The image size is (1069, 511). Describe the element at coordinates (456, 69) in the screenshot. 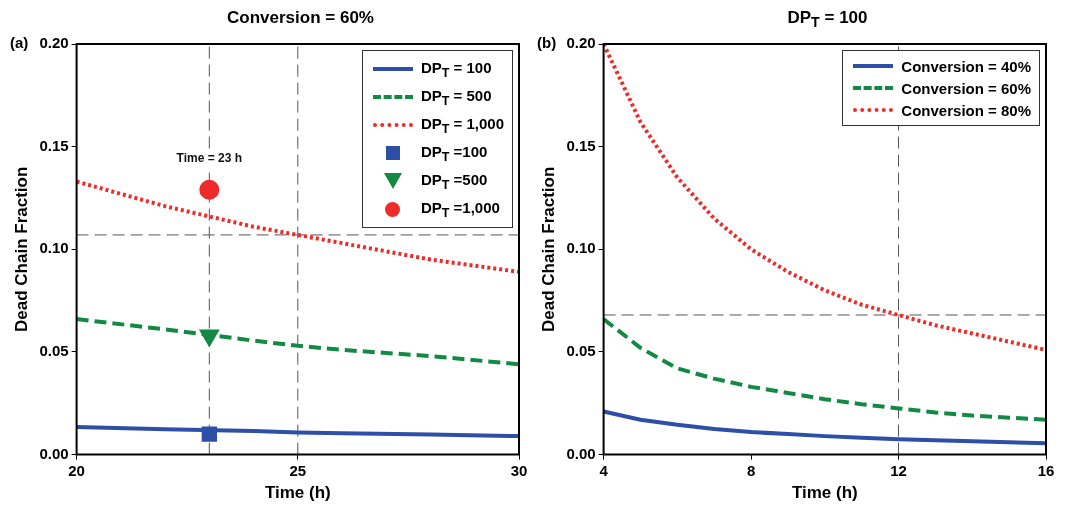

I see `legend-label: DP$_{T}$ = 100` at that location.